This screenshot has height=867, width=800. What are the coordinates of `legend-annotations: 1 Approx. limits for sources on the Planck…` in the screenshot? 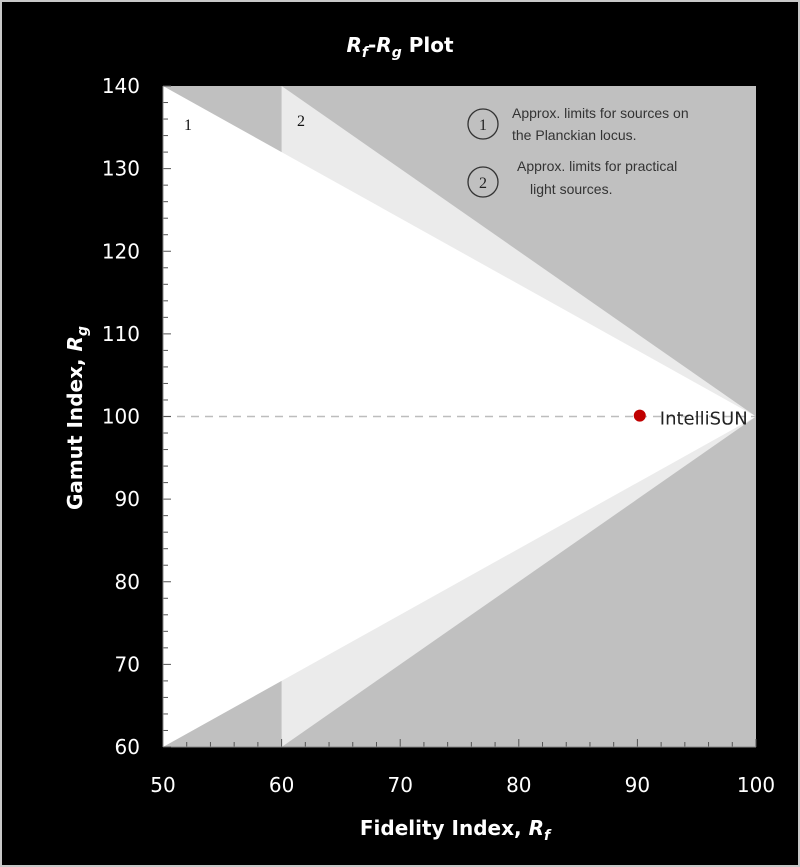 It's located at (578, 151).